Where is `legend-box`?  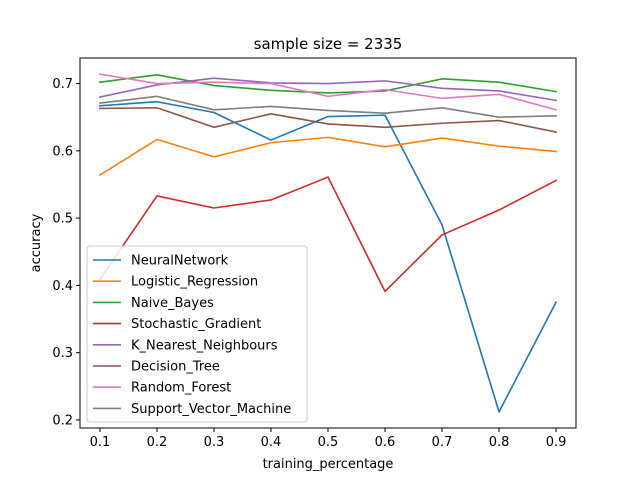
legend-box is located at coordinates (197, 334).